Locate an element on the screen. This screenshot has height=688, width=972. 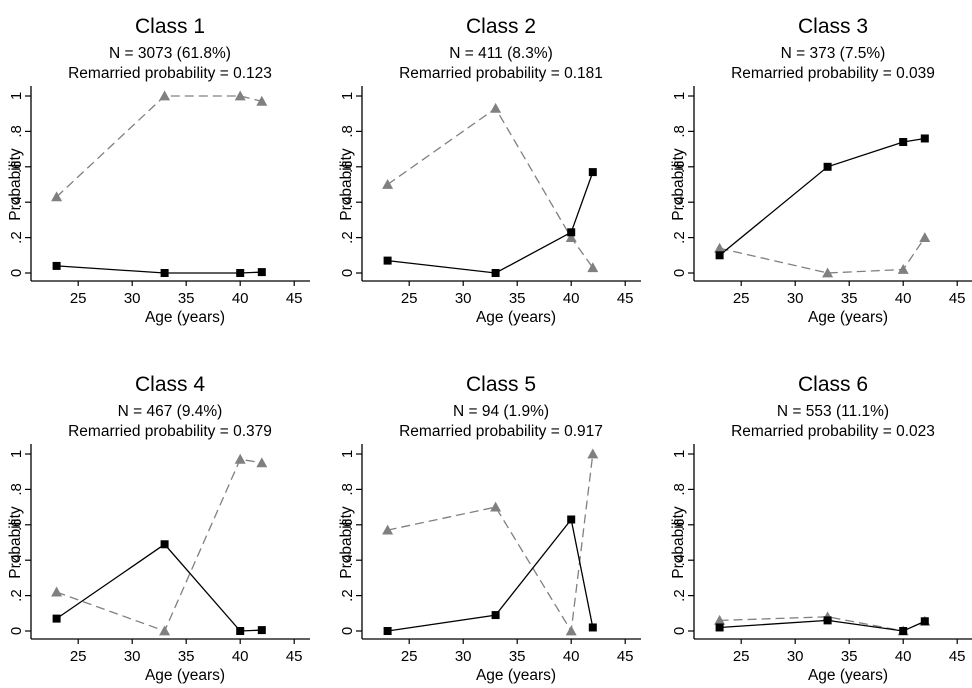
chart-title: Class 4 is located at coordinates (170, 384).